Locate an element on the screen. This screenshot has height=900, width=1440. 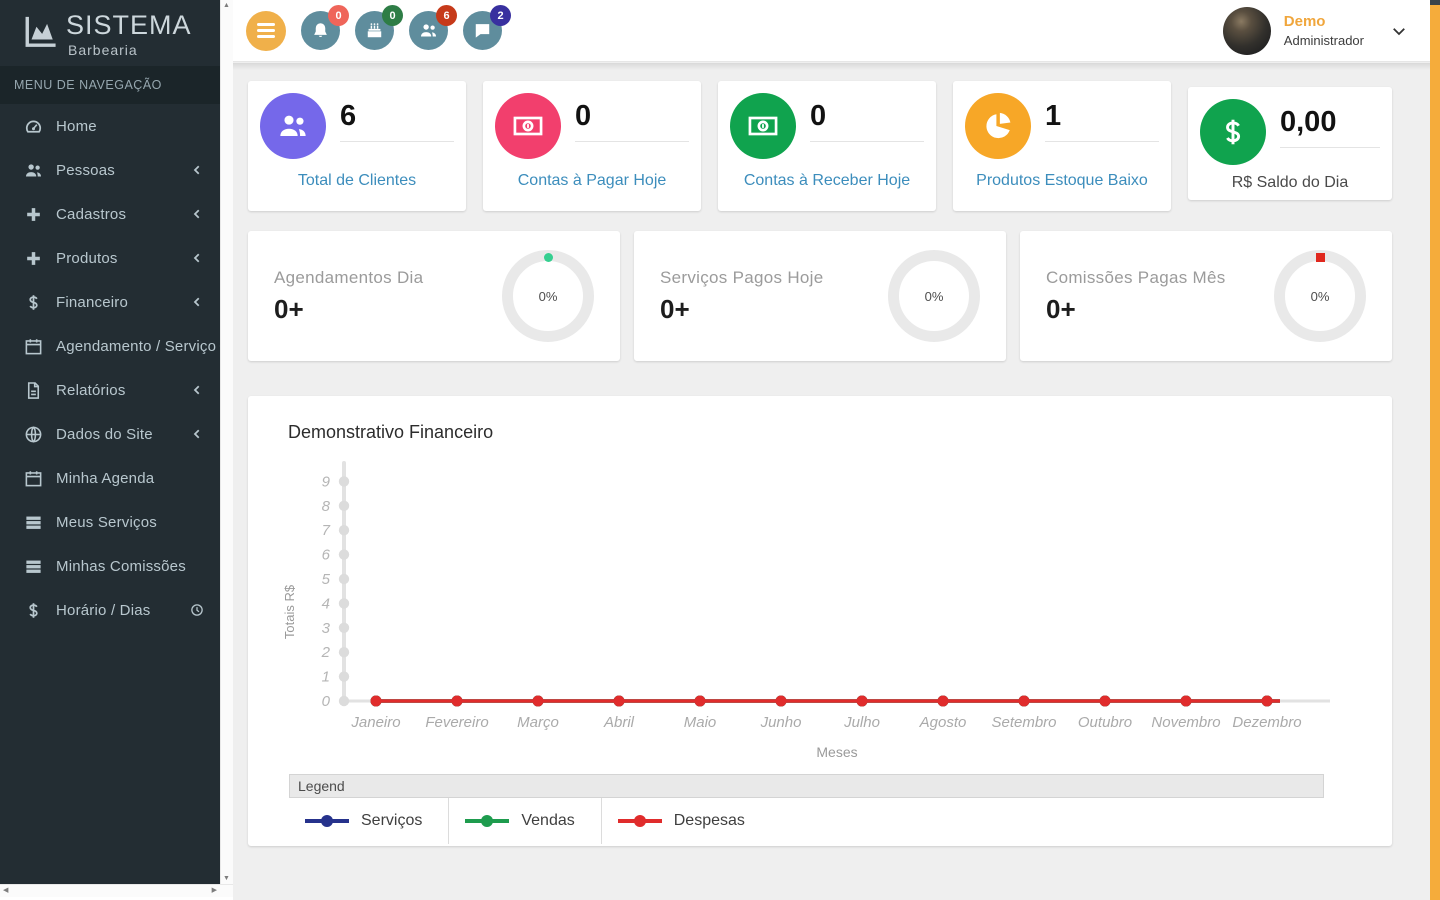
sidebar-item-cadastros: Cadastros is located at coordinates (110, 214).